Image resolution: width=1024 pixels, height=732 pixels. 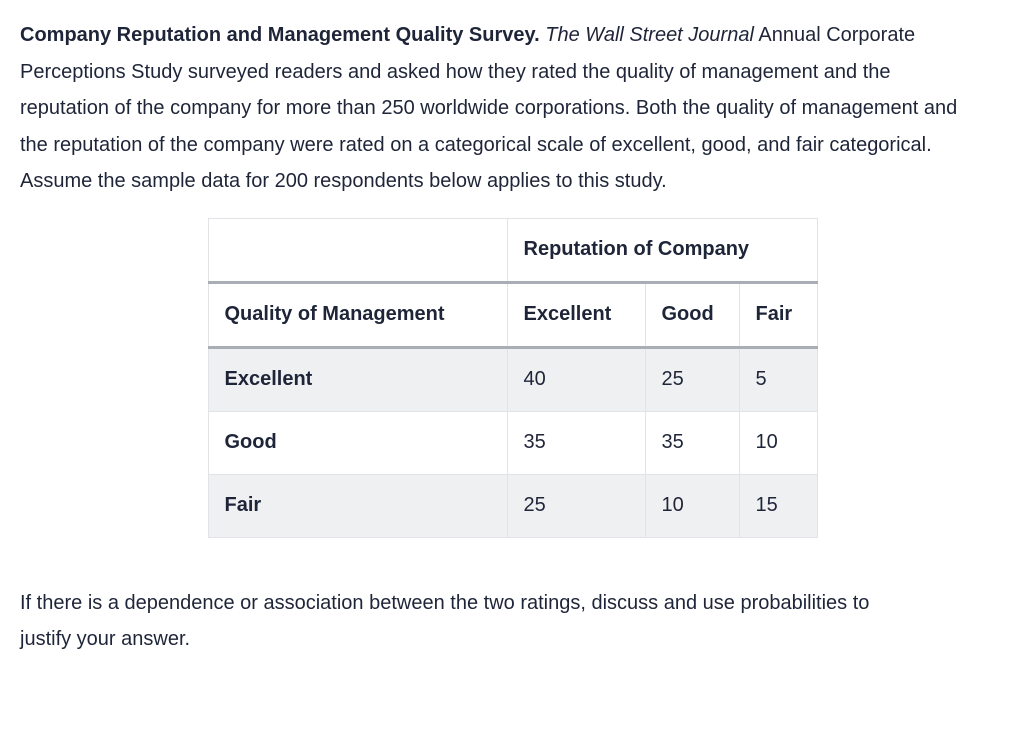 I want to click on column-header-fair: Fair, so click(x=778, y=315).